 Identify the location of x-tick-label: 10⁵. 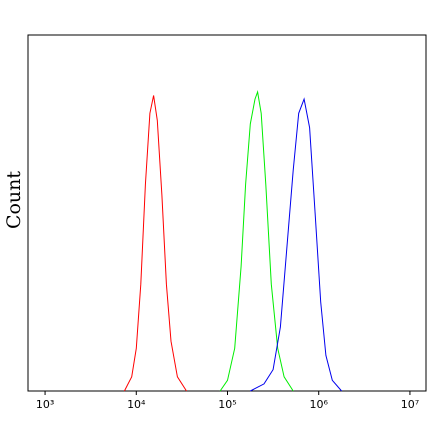
(227, 404).